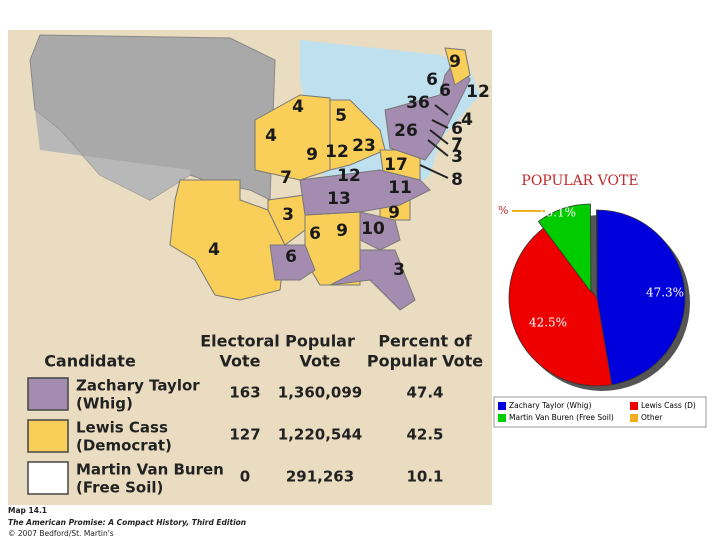 The image size is (720, 540). Describe the element at coordinates (122, 428) in the screenshot. I see `candidate-name: Lewis Cass` at that location.